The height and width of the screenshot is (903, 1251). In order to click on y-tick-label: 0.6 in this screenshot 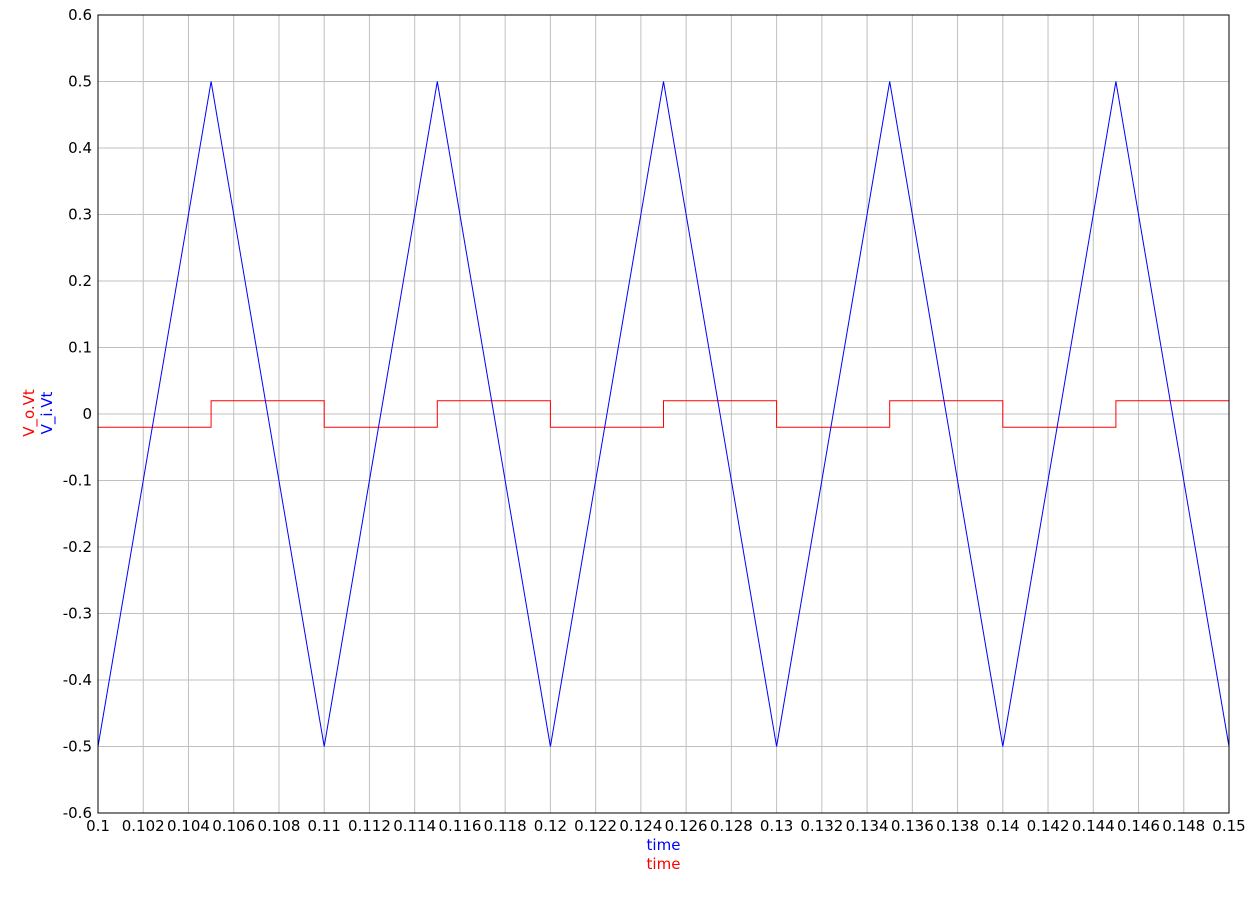, I will do `click(80, 15)`.